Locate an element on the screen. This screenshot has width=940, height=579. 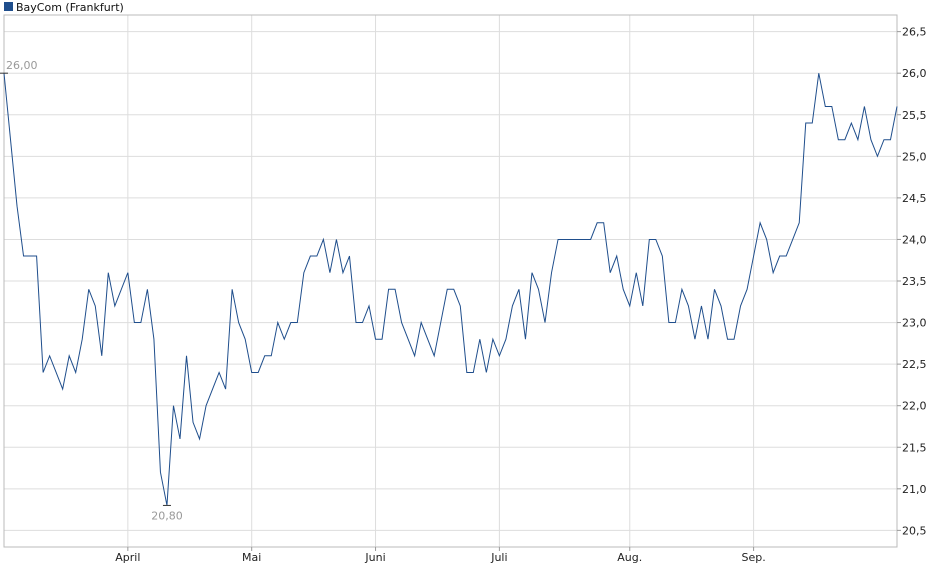
x-tick-label: Mai is located at coordinates (251, 557).